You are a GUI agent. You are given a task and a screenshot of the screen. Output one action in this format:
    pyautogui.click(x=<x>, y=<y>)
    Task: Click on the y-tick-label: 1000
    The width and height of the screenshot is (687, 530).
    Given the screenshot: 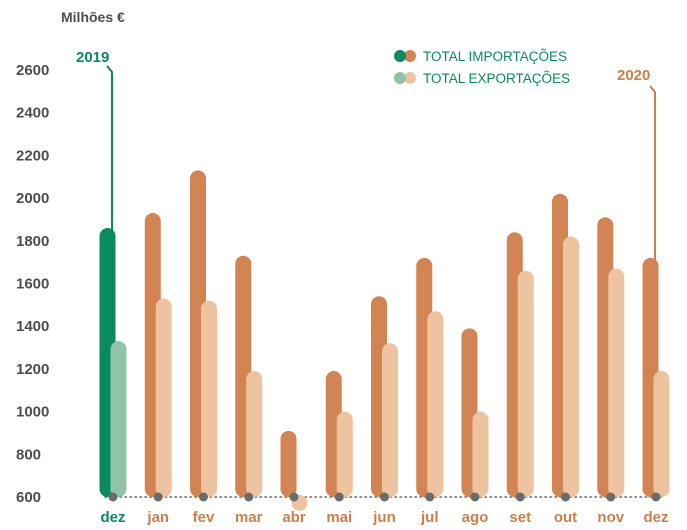 What is the action you would take?
    pyautogui.click(x=32, y=412)
    